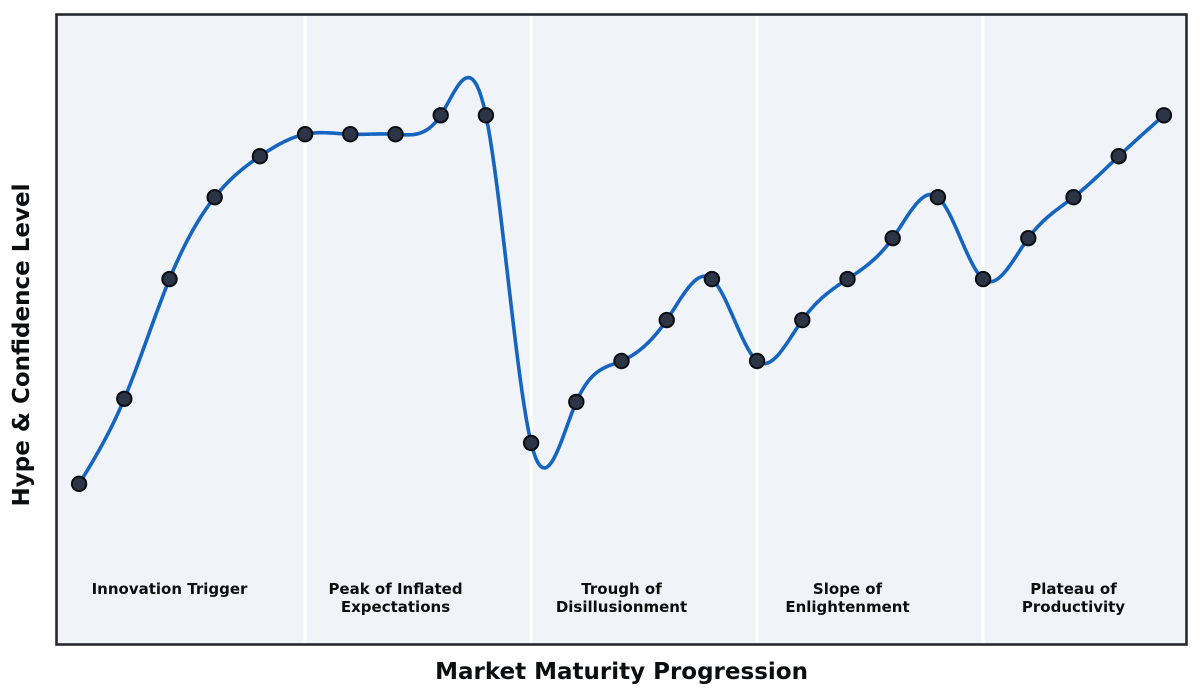 The width and height of the screenshot is (1200, 700). What do you see at coordinates (22, 345) in the screenshot?
I see `y-axis-label: Hype & Confidence Level` at bounding box center [22, 345].